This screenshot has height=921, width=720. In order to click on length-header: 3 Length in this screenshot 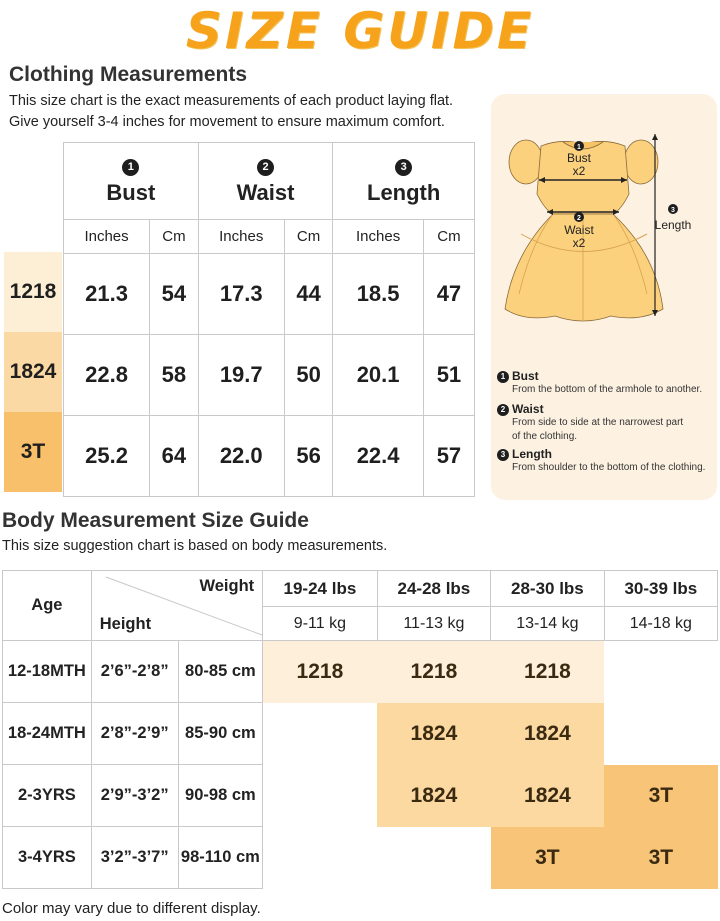, I will do `click(403, 181)`.